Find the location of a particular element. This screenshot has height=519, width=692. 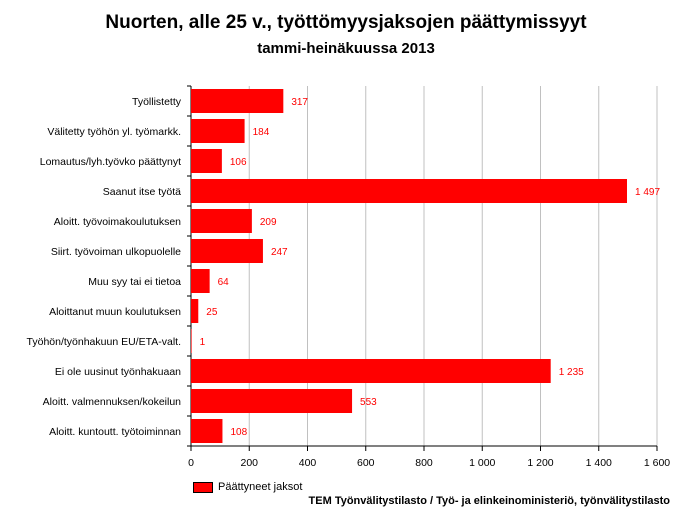

chart-subtitle: tammi-heinäkuussa 2013 is located at coordinates (346, 48).